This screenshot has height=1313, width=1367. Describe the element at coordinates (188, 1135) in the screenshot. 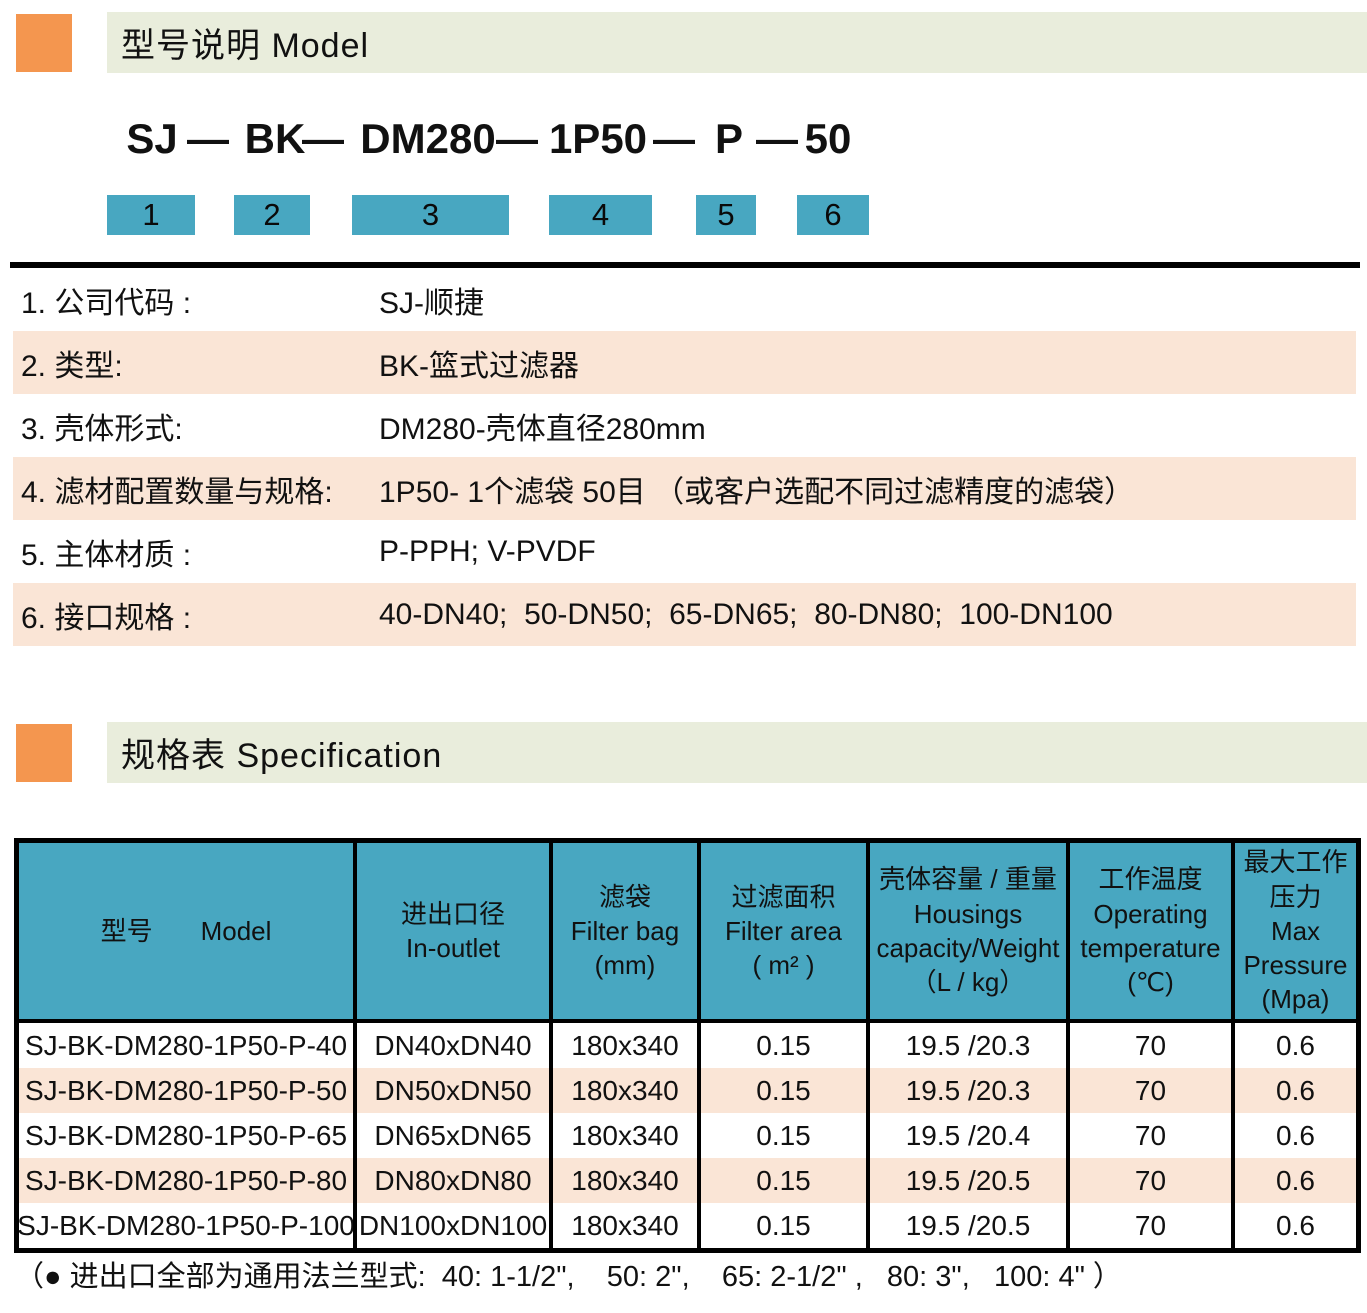

I see `cell-model: SJ-BK-DM280-1P50-P-65` at that location.